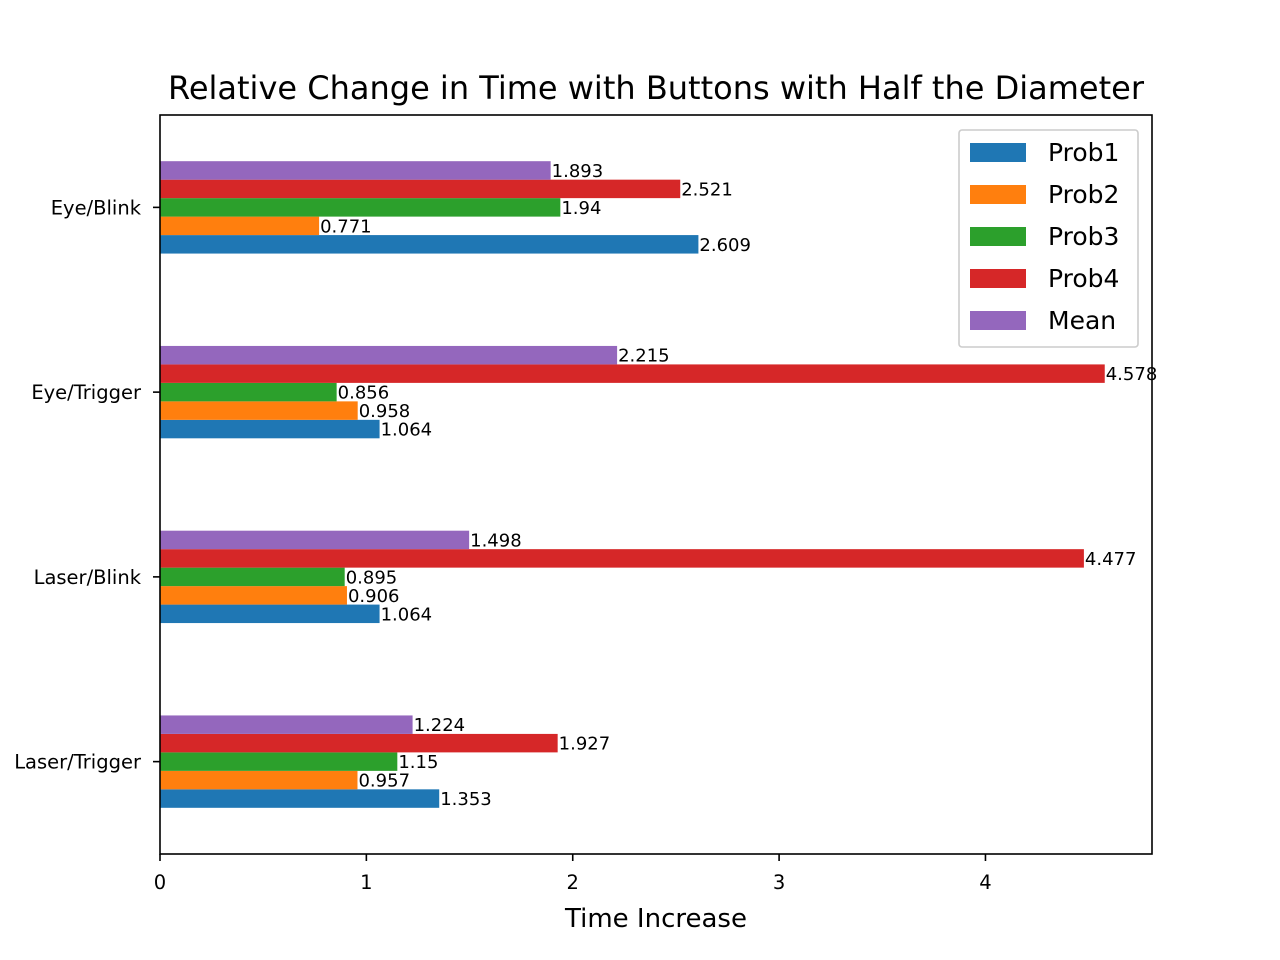  What do you see at coordinates (1083, 278) in the screenshot?
I see `legend-label-prob4: Prob4` at bounding box center [1083, 278].